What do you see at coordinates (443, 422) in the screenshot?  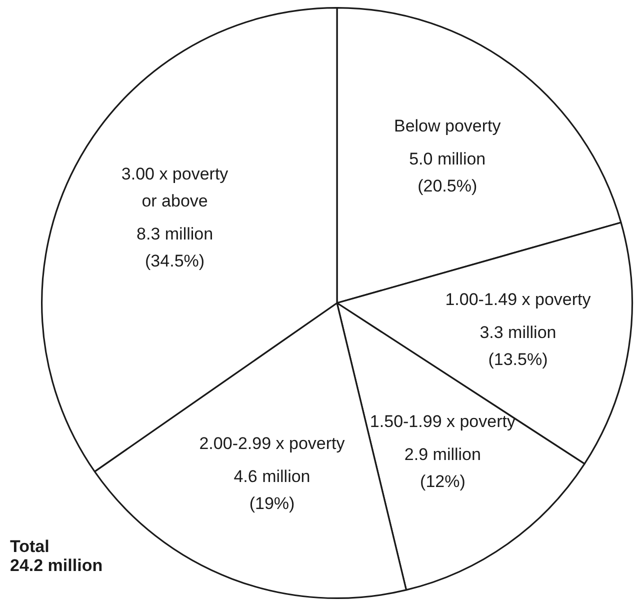 I see `slice-label: 1.50-1.99 x poverty` at bounding box center [443, 422].